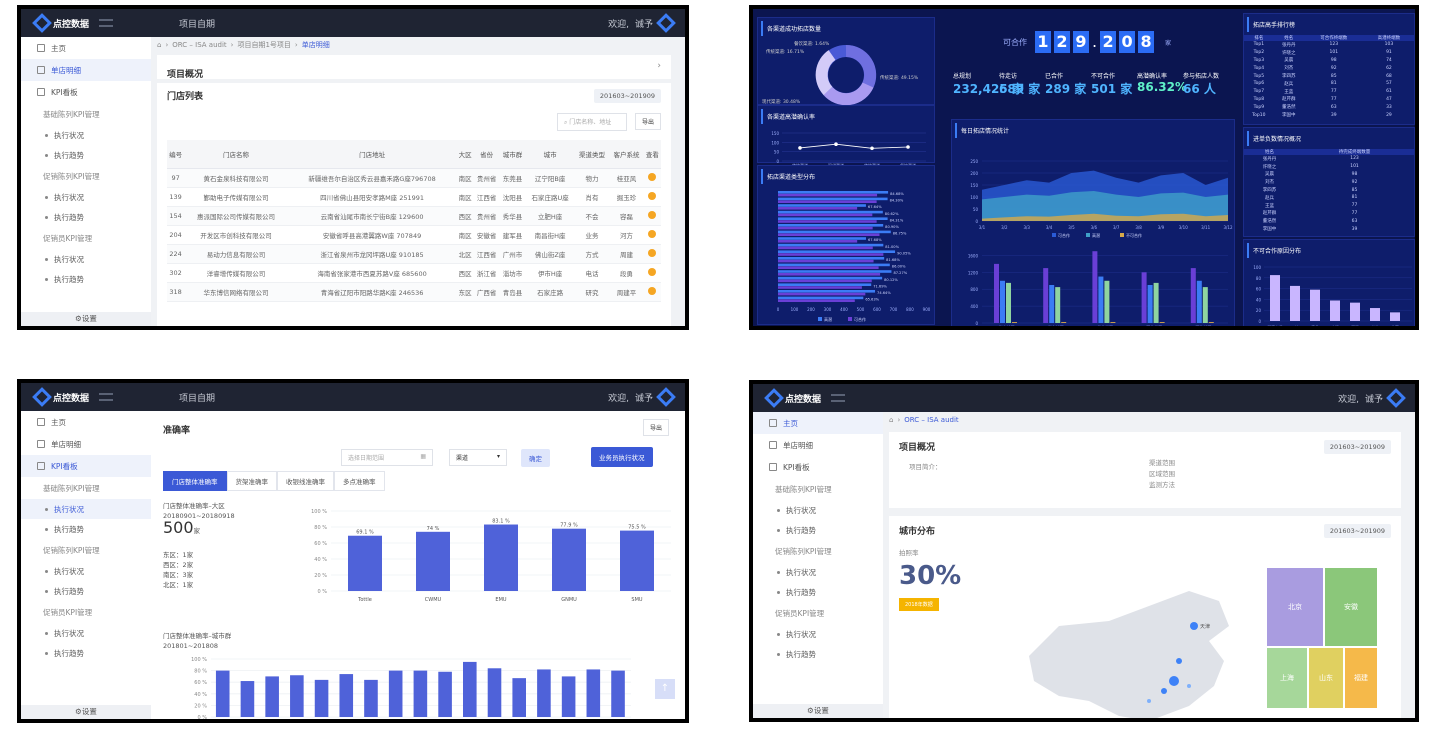  Describe the element at coordinates (387, 457) in the screenshot. I see `date-range-input: 选择日期范围 ▦` at that location.